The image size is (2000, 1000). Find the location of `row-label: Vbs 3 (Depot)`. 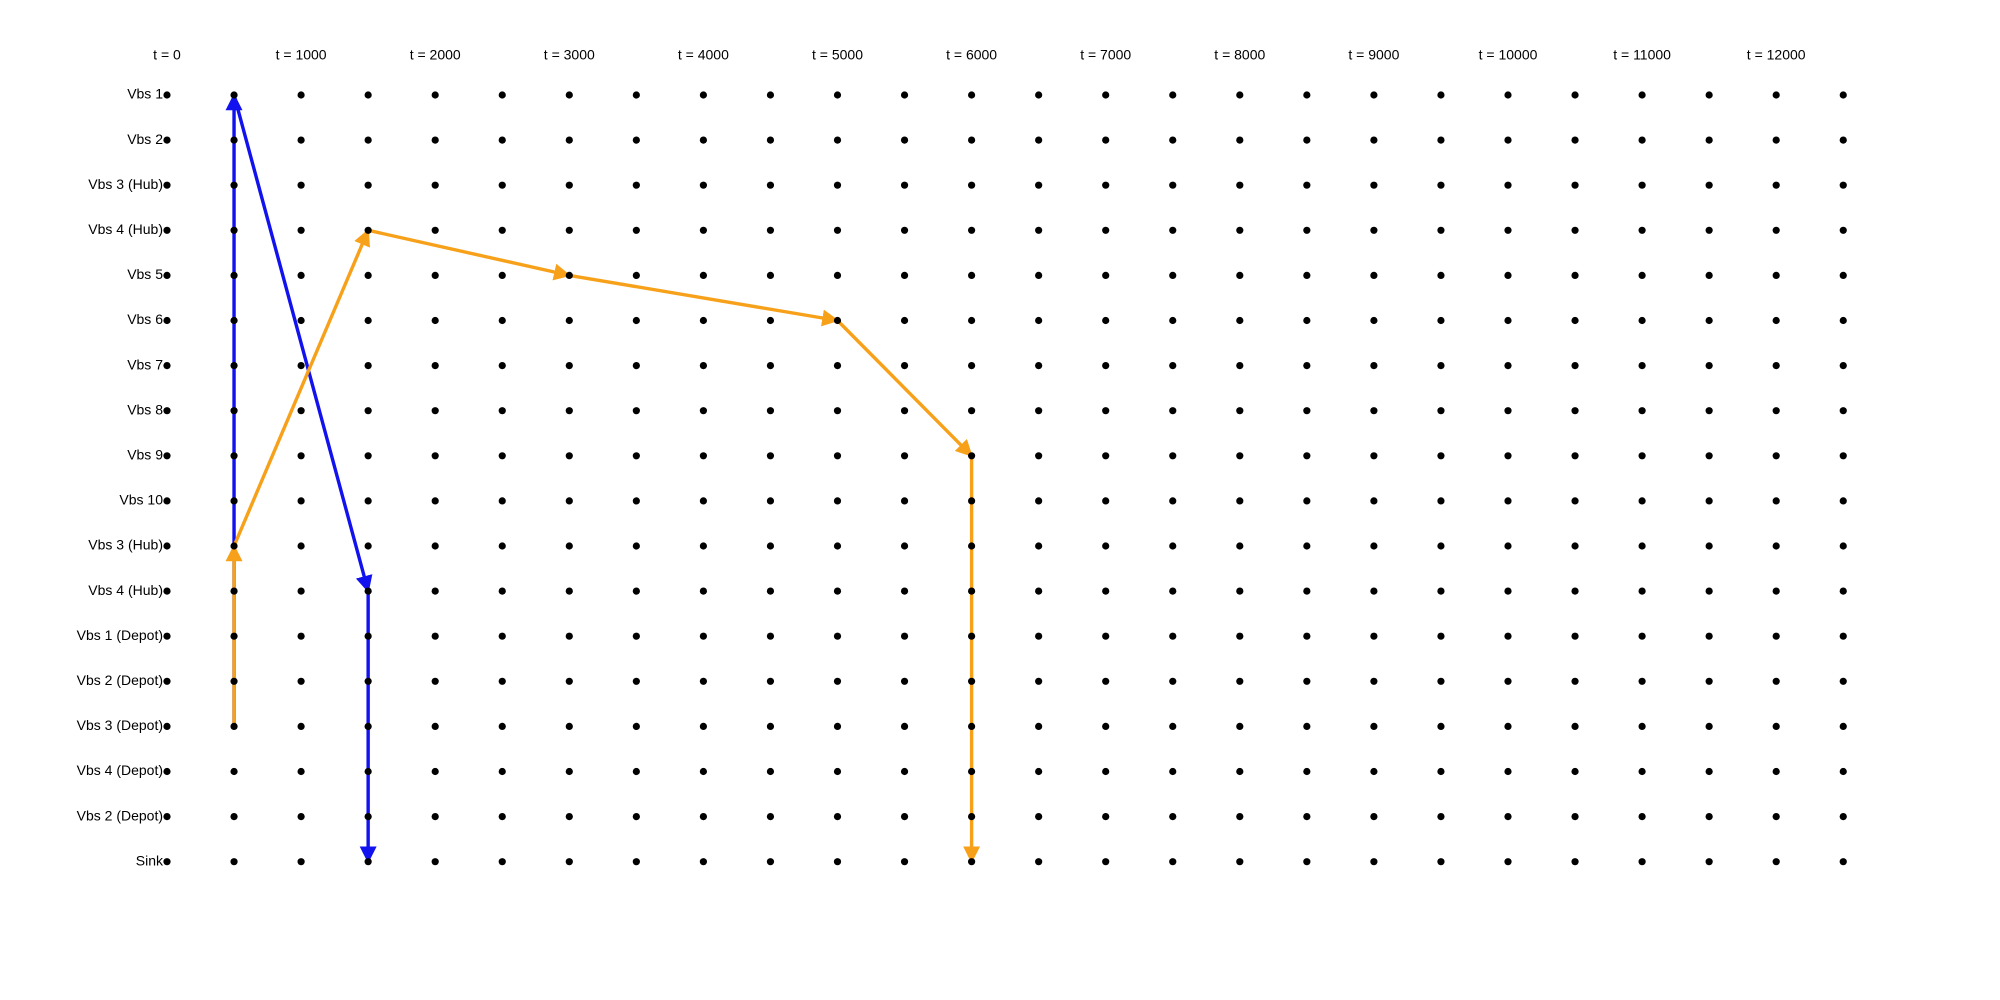

row-label: Vbs 3 (Depot) is located at coordinates (120, 725).